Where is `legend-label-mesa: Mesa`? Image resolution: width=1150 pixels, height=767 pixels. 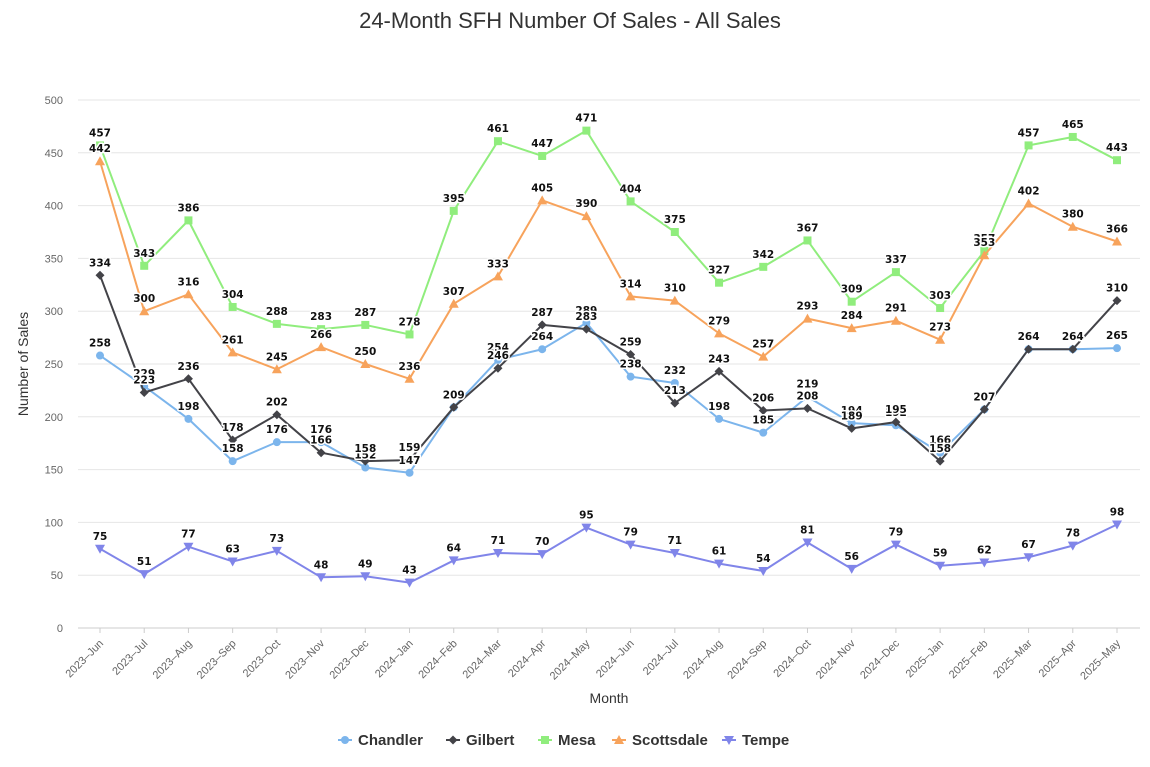 legend-label-mesa: Mesa is located at coordinates (577, 740).